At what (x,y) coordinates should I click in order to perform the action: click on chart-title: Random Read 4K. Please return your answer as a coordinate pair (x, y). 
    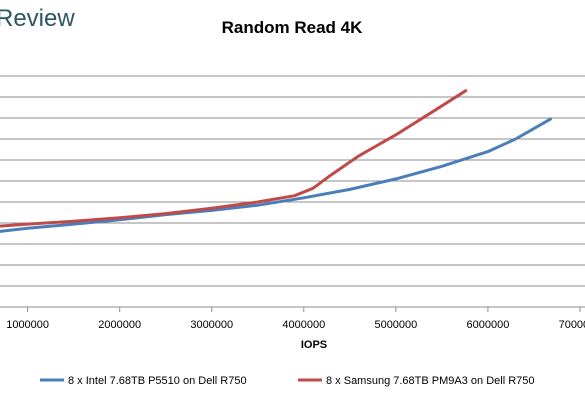
    Looking at the image, I should click on (292, 27).